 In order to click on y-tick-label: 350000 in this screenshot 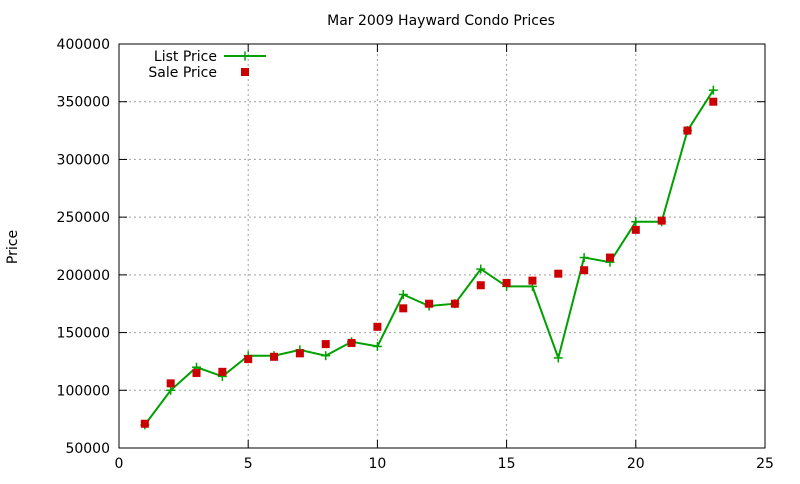, I will do `click(83, 103)`.